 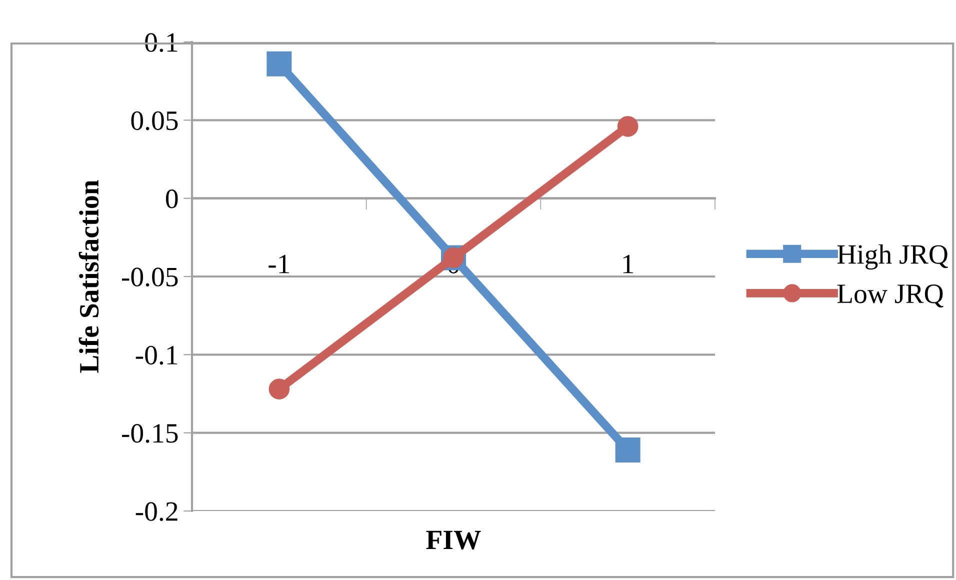 What do you see at coordinates (154, 120) in the screenshot?
I see `y-tick-label: 0.05` at bounding box center [154, 120].